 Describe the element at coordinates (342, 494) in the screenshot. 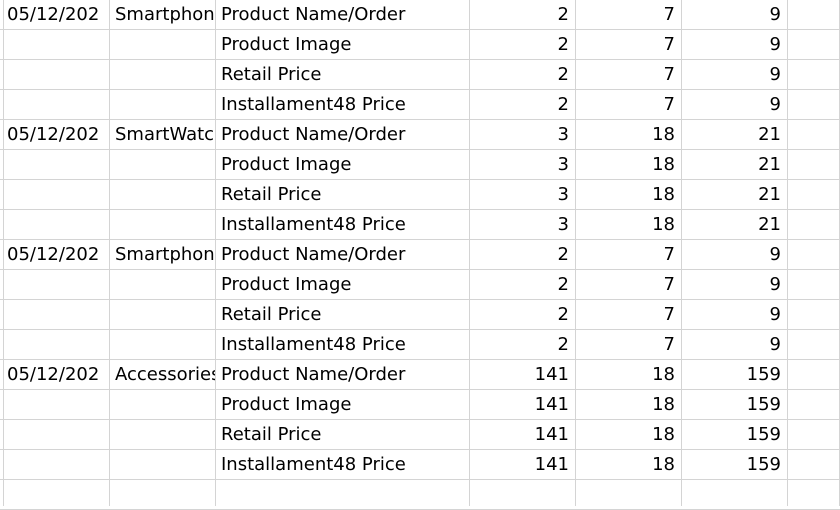

I see `field-cell` at that location.